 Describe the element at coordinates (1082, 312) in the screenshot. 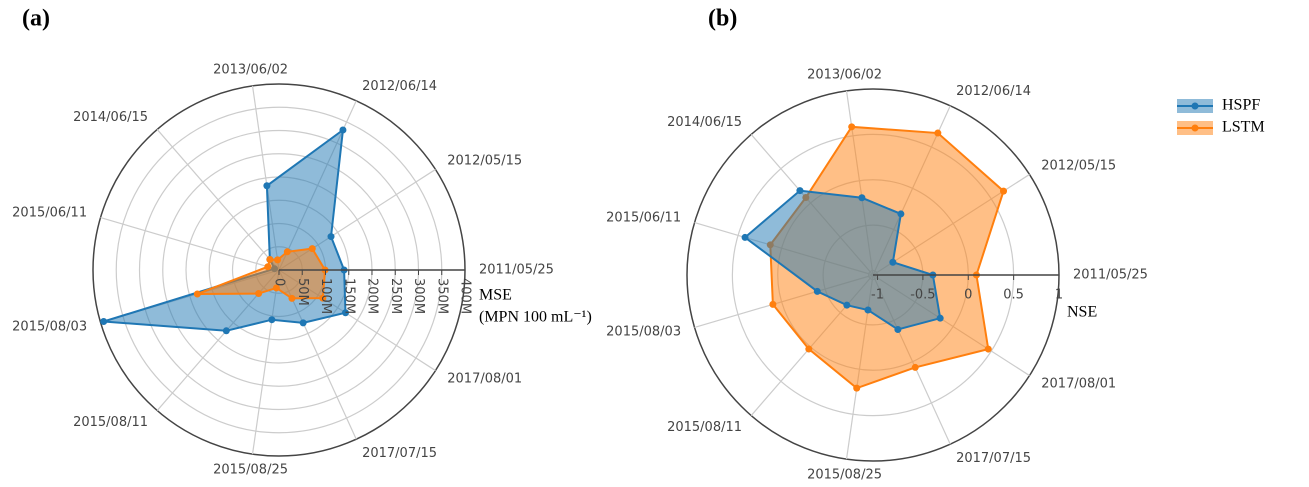

I see `r-axis-label: NSE` at that location.